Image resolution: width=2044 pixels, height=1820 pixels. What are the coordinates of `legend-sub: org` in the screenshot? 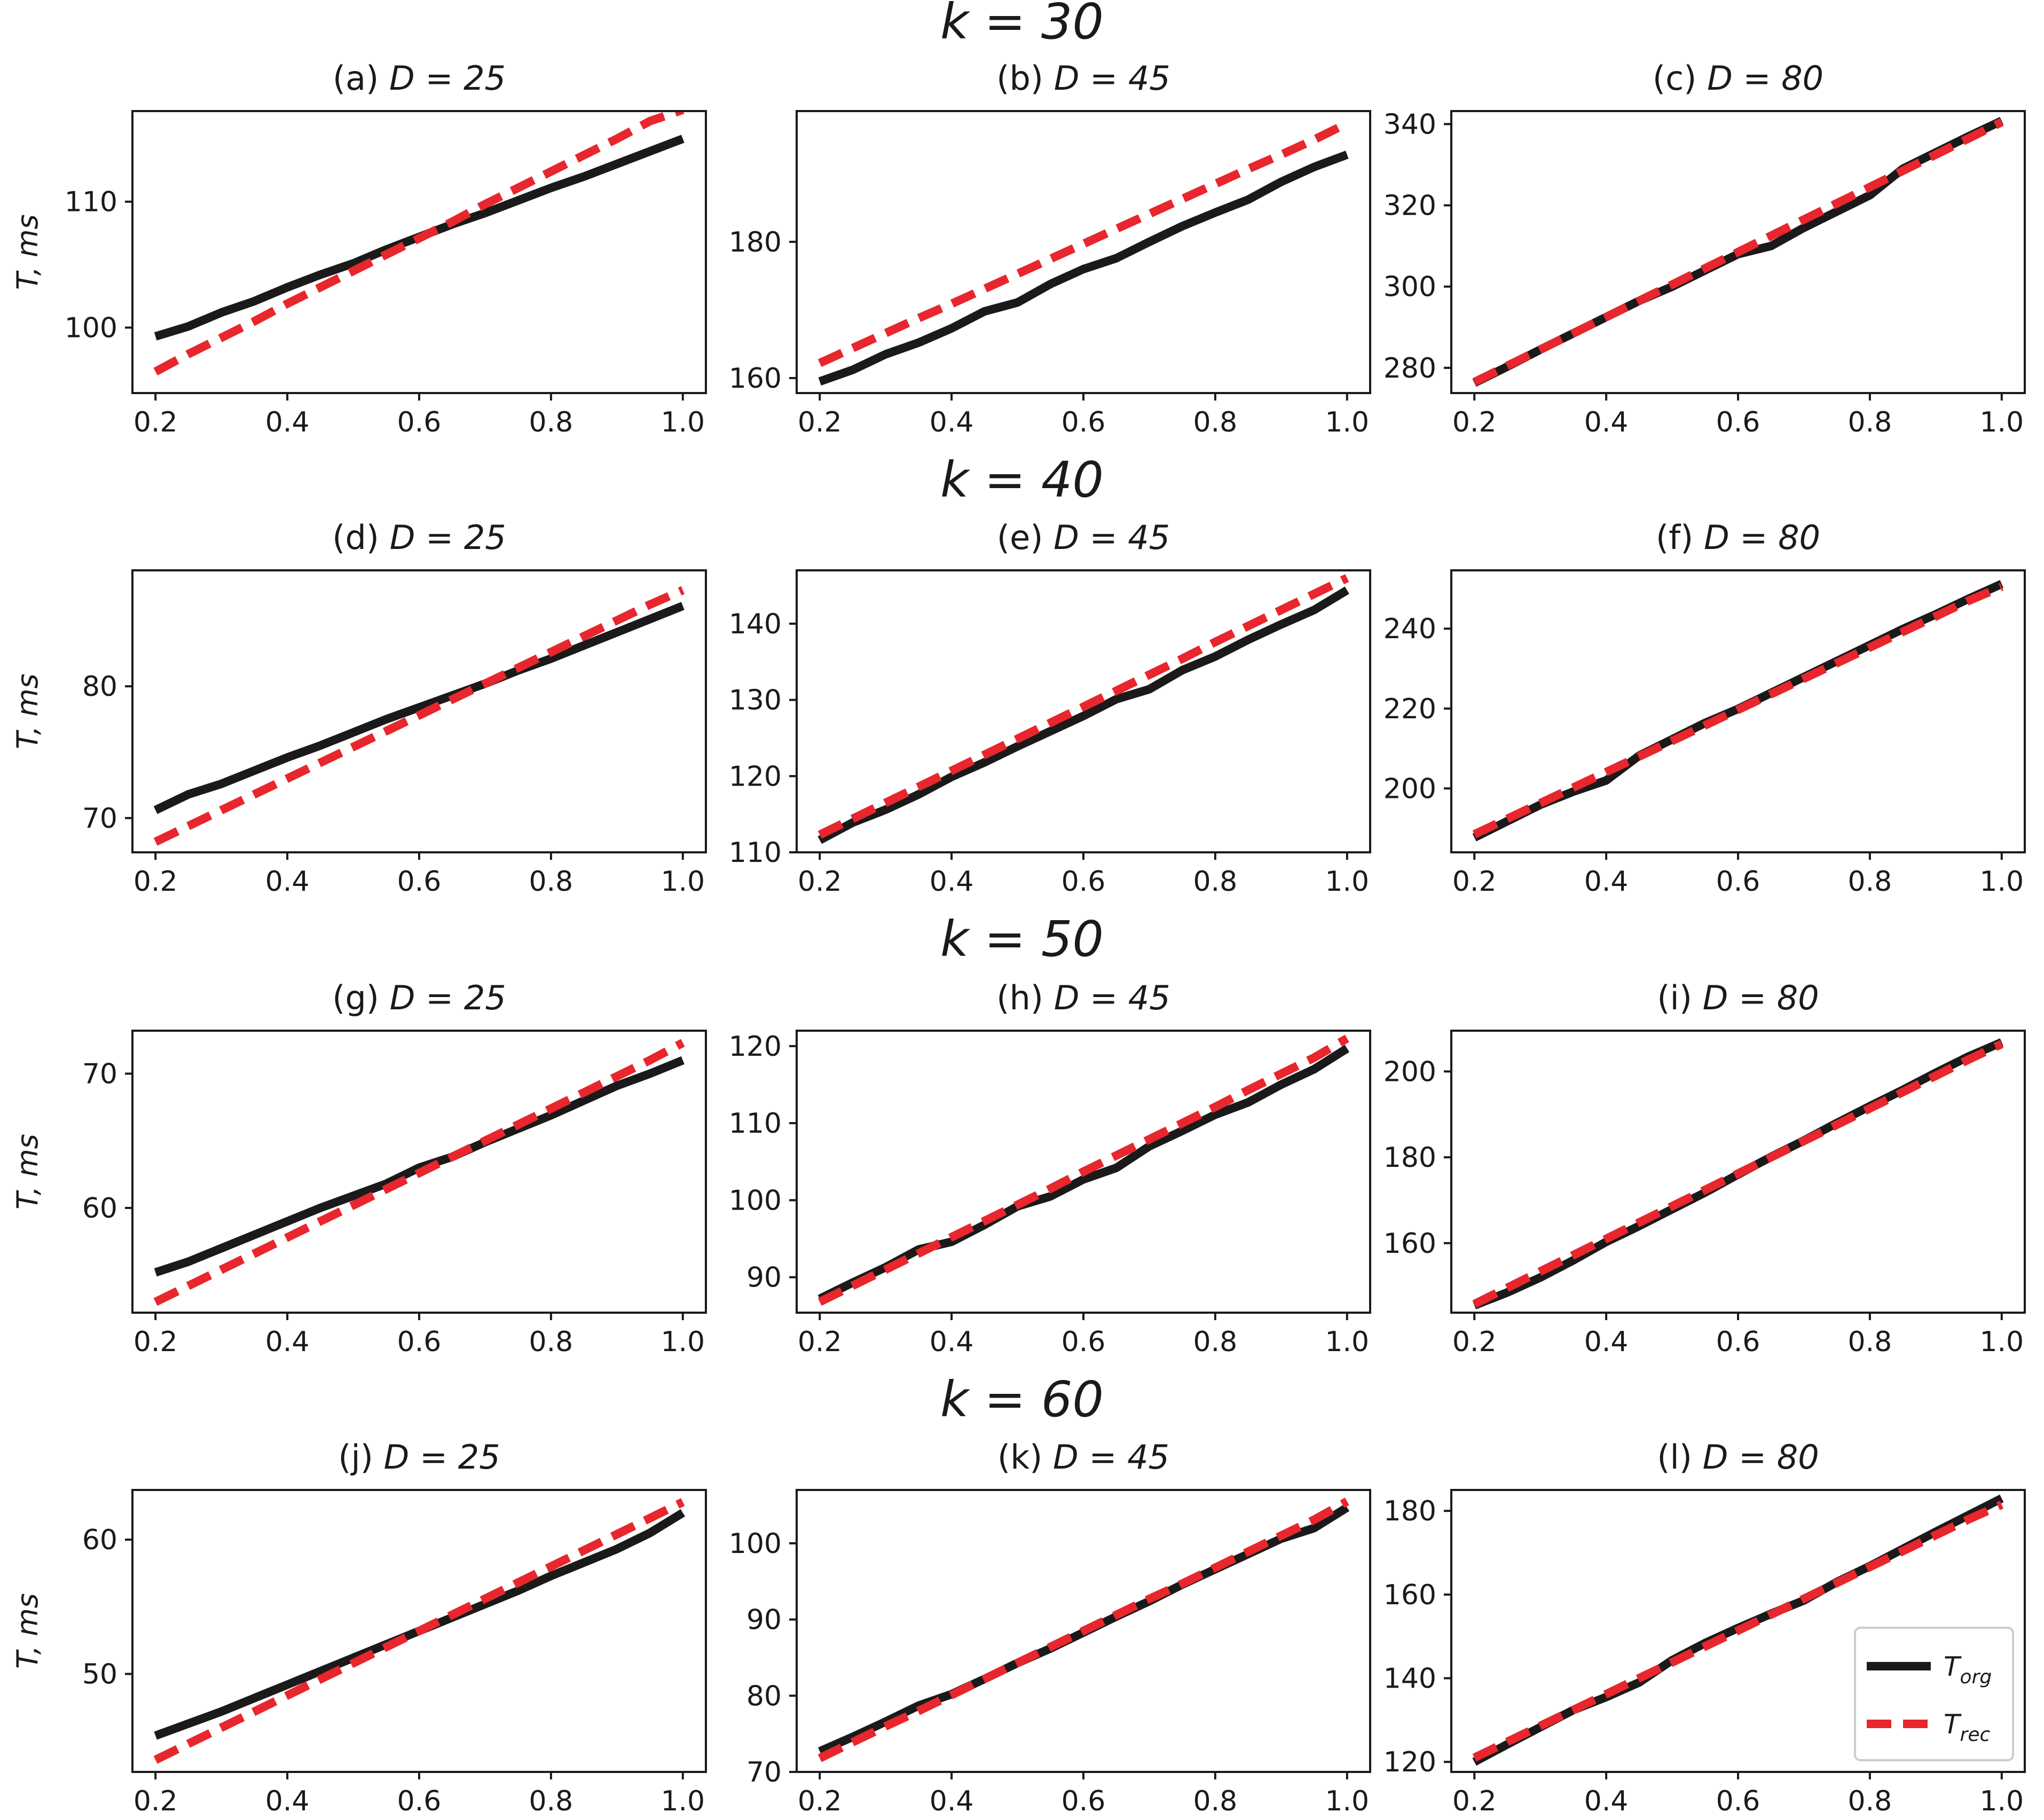 It's located at (1976, 1677).